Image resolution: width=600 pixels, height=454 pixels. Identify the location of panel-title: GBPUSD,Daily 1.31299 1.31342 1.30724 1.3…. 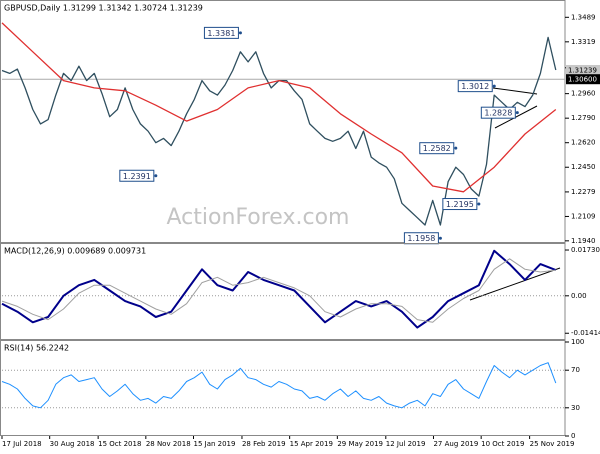
(103, 8).